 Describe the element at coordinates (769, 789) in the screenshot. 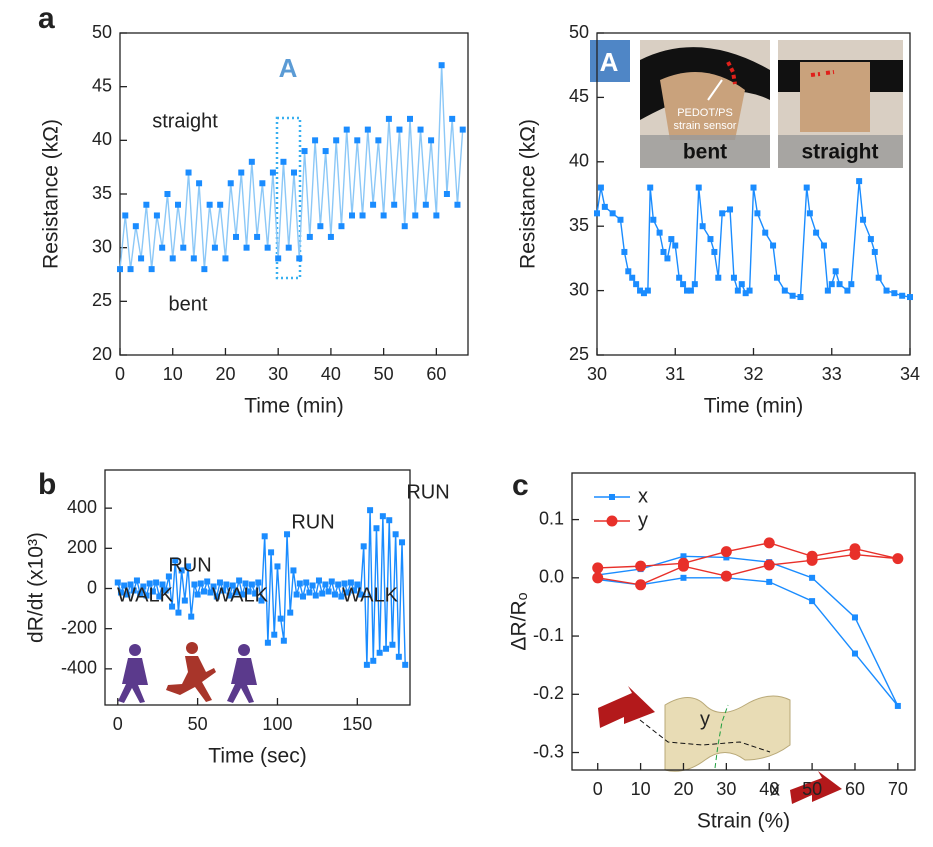

I see `x-tick-label: 40` at that location.